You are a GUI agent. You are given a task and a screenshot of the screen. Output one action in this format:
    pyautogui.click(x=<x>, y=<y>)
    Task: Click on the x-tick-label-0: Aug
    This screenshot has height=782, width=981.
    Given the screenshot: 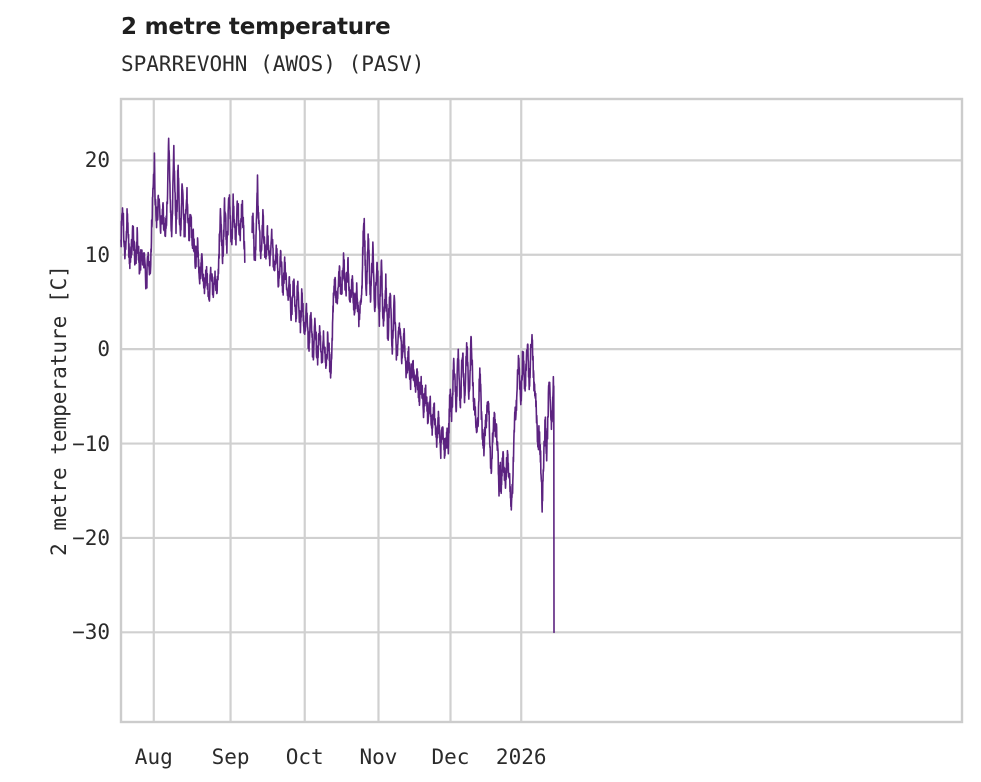 What is the action you would take?
    pyautogui.click(x=153, y=757)
    